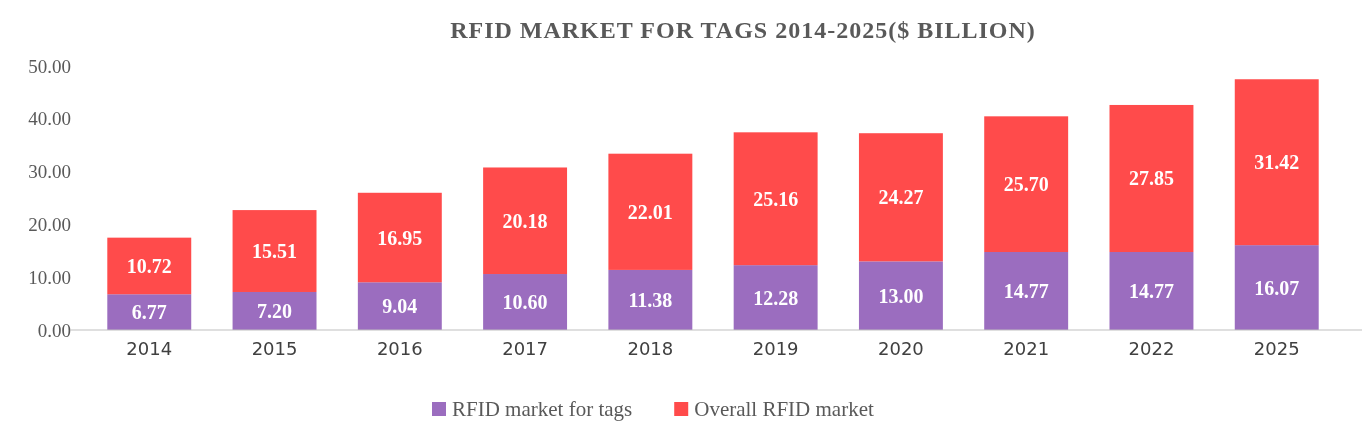  I want to click on data-label: 7.20, so click(275, 310).